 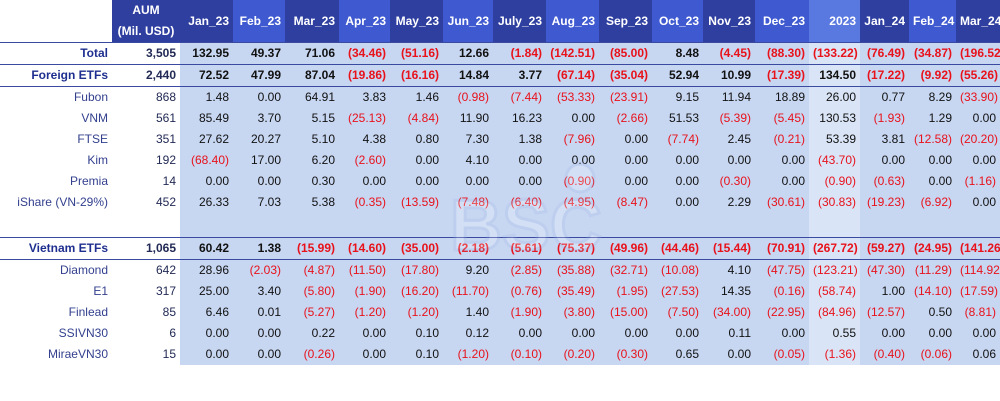 What do you see at coordinates (677, 291) in the screenshot?
I see `value-cell: (27.53)` at bounding box center [677, 291].